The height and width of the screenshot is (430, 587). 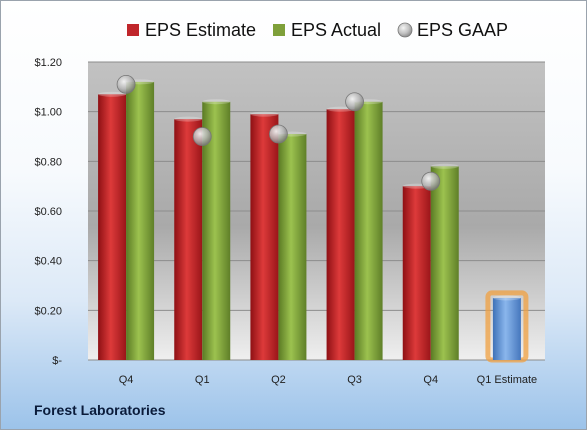 I want to click on y-axis-ticks: $- $0.20 $0.40 $0.60 $0.80 $1.00 $1.20, so click(x=48, y=212).